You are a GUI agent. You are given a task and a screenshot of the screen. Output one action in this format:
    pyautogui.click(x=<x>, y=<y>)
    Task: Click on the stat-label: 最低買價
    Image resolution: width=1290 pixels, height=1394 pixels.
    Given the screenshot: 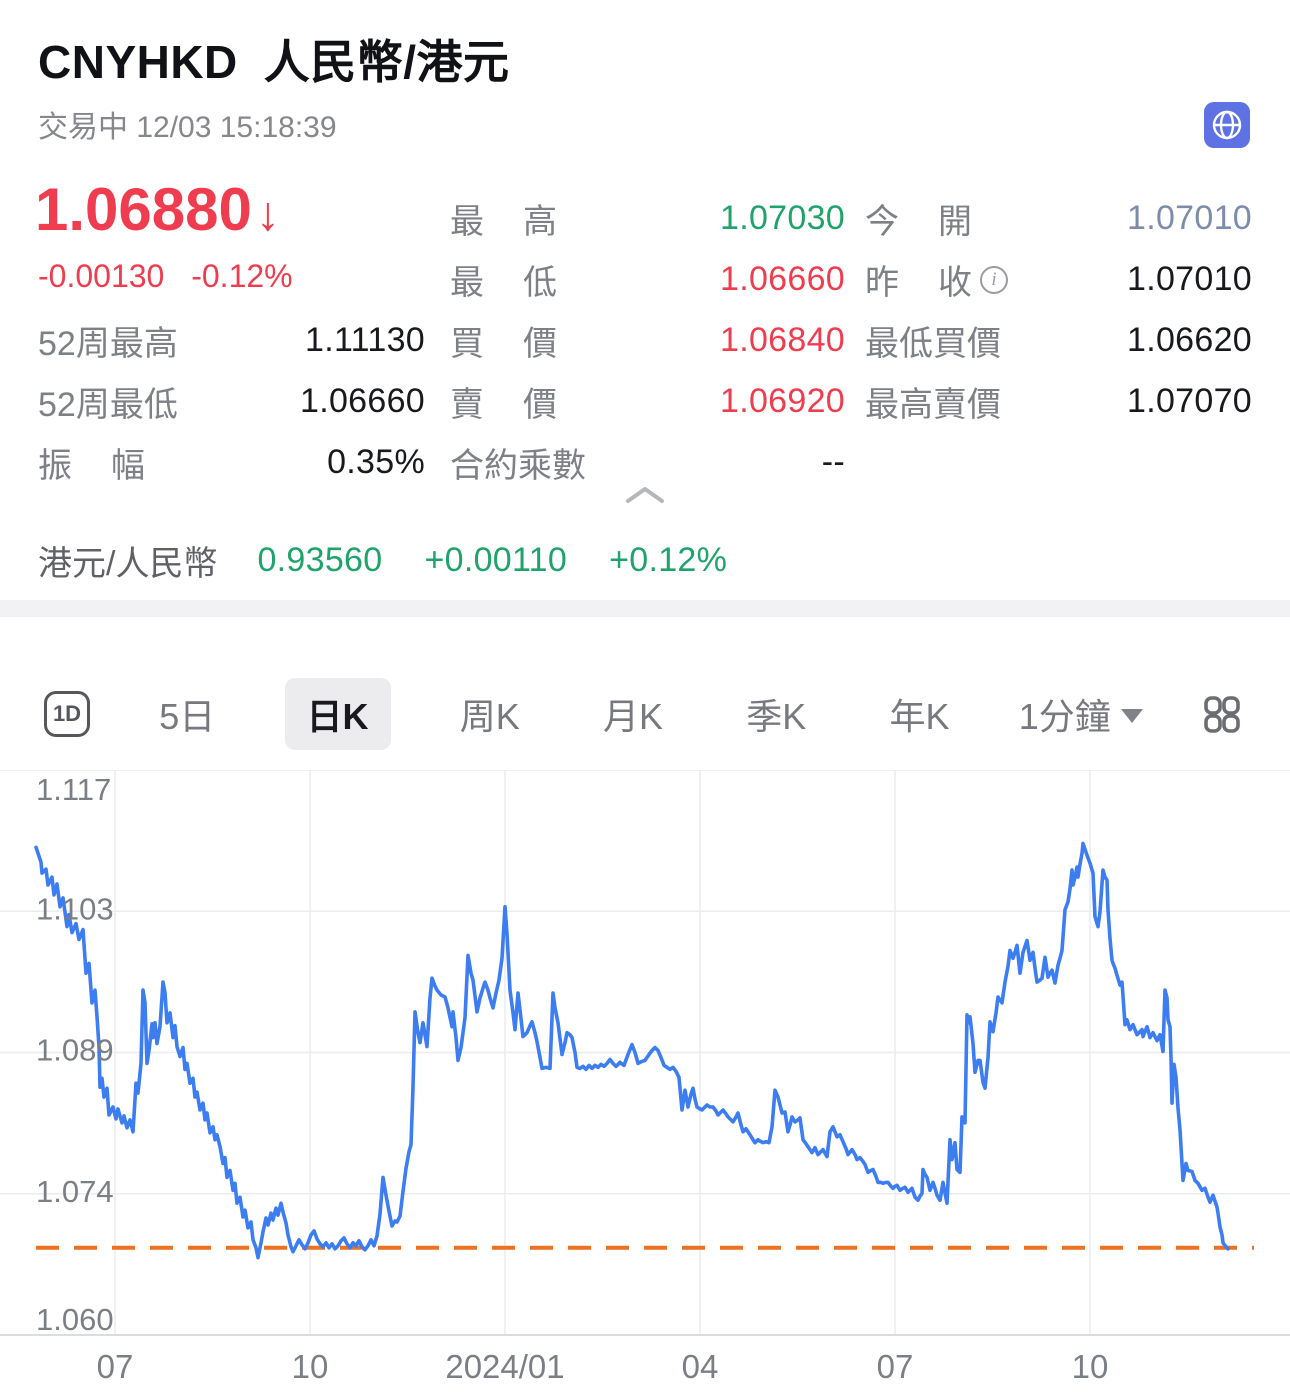 What is the action you would take?
    pyautogui.click(x=933, y=344)
    